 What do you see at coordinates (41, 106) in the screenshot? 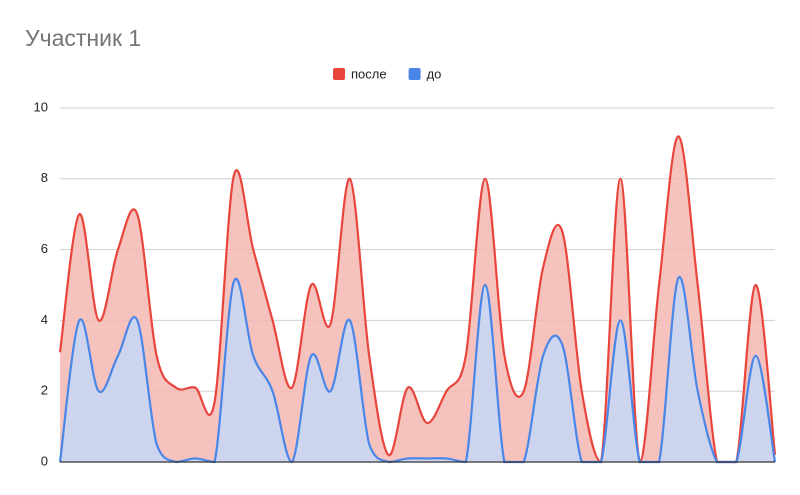
I see `y-tick-label: 10` at bounding box center [41, 106].